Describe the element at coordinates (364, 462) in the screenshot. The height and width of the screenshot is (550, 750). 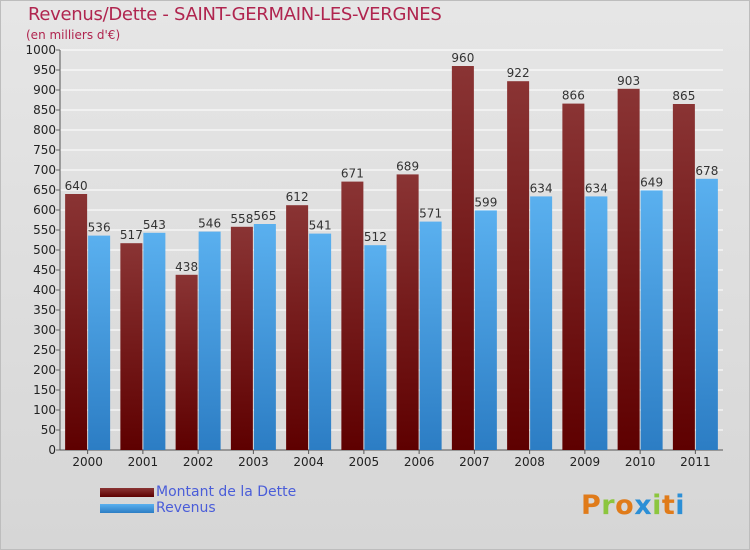
I see `x-tick-label: 2005` at that location.